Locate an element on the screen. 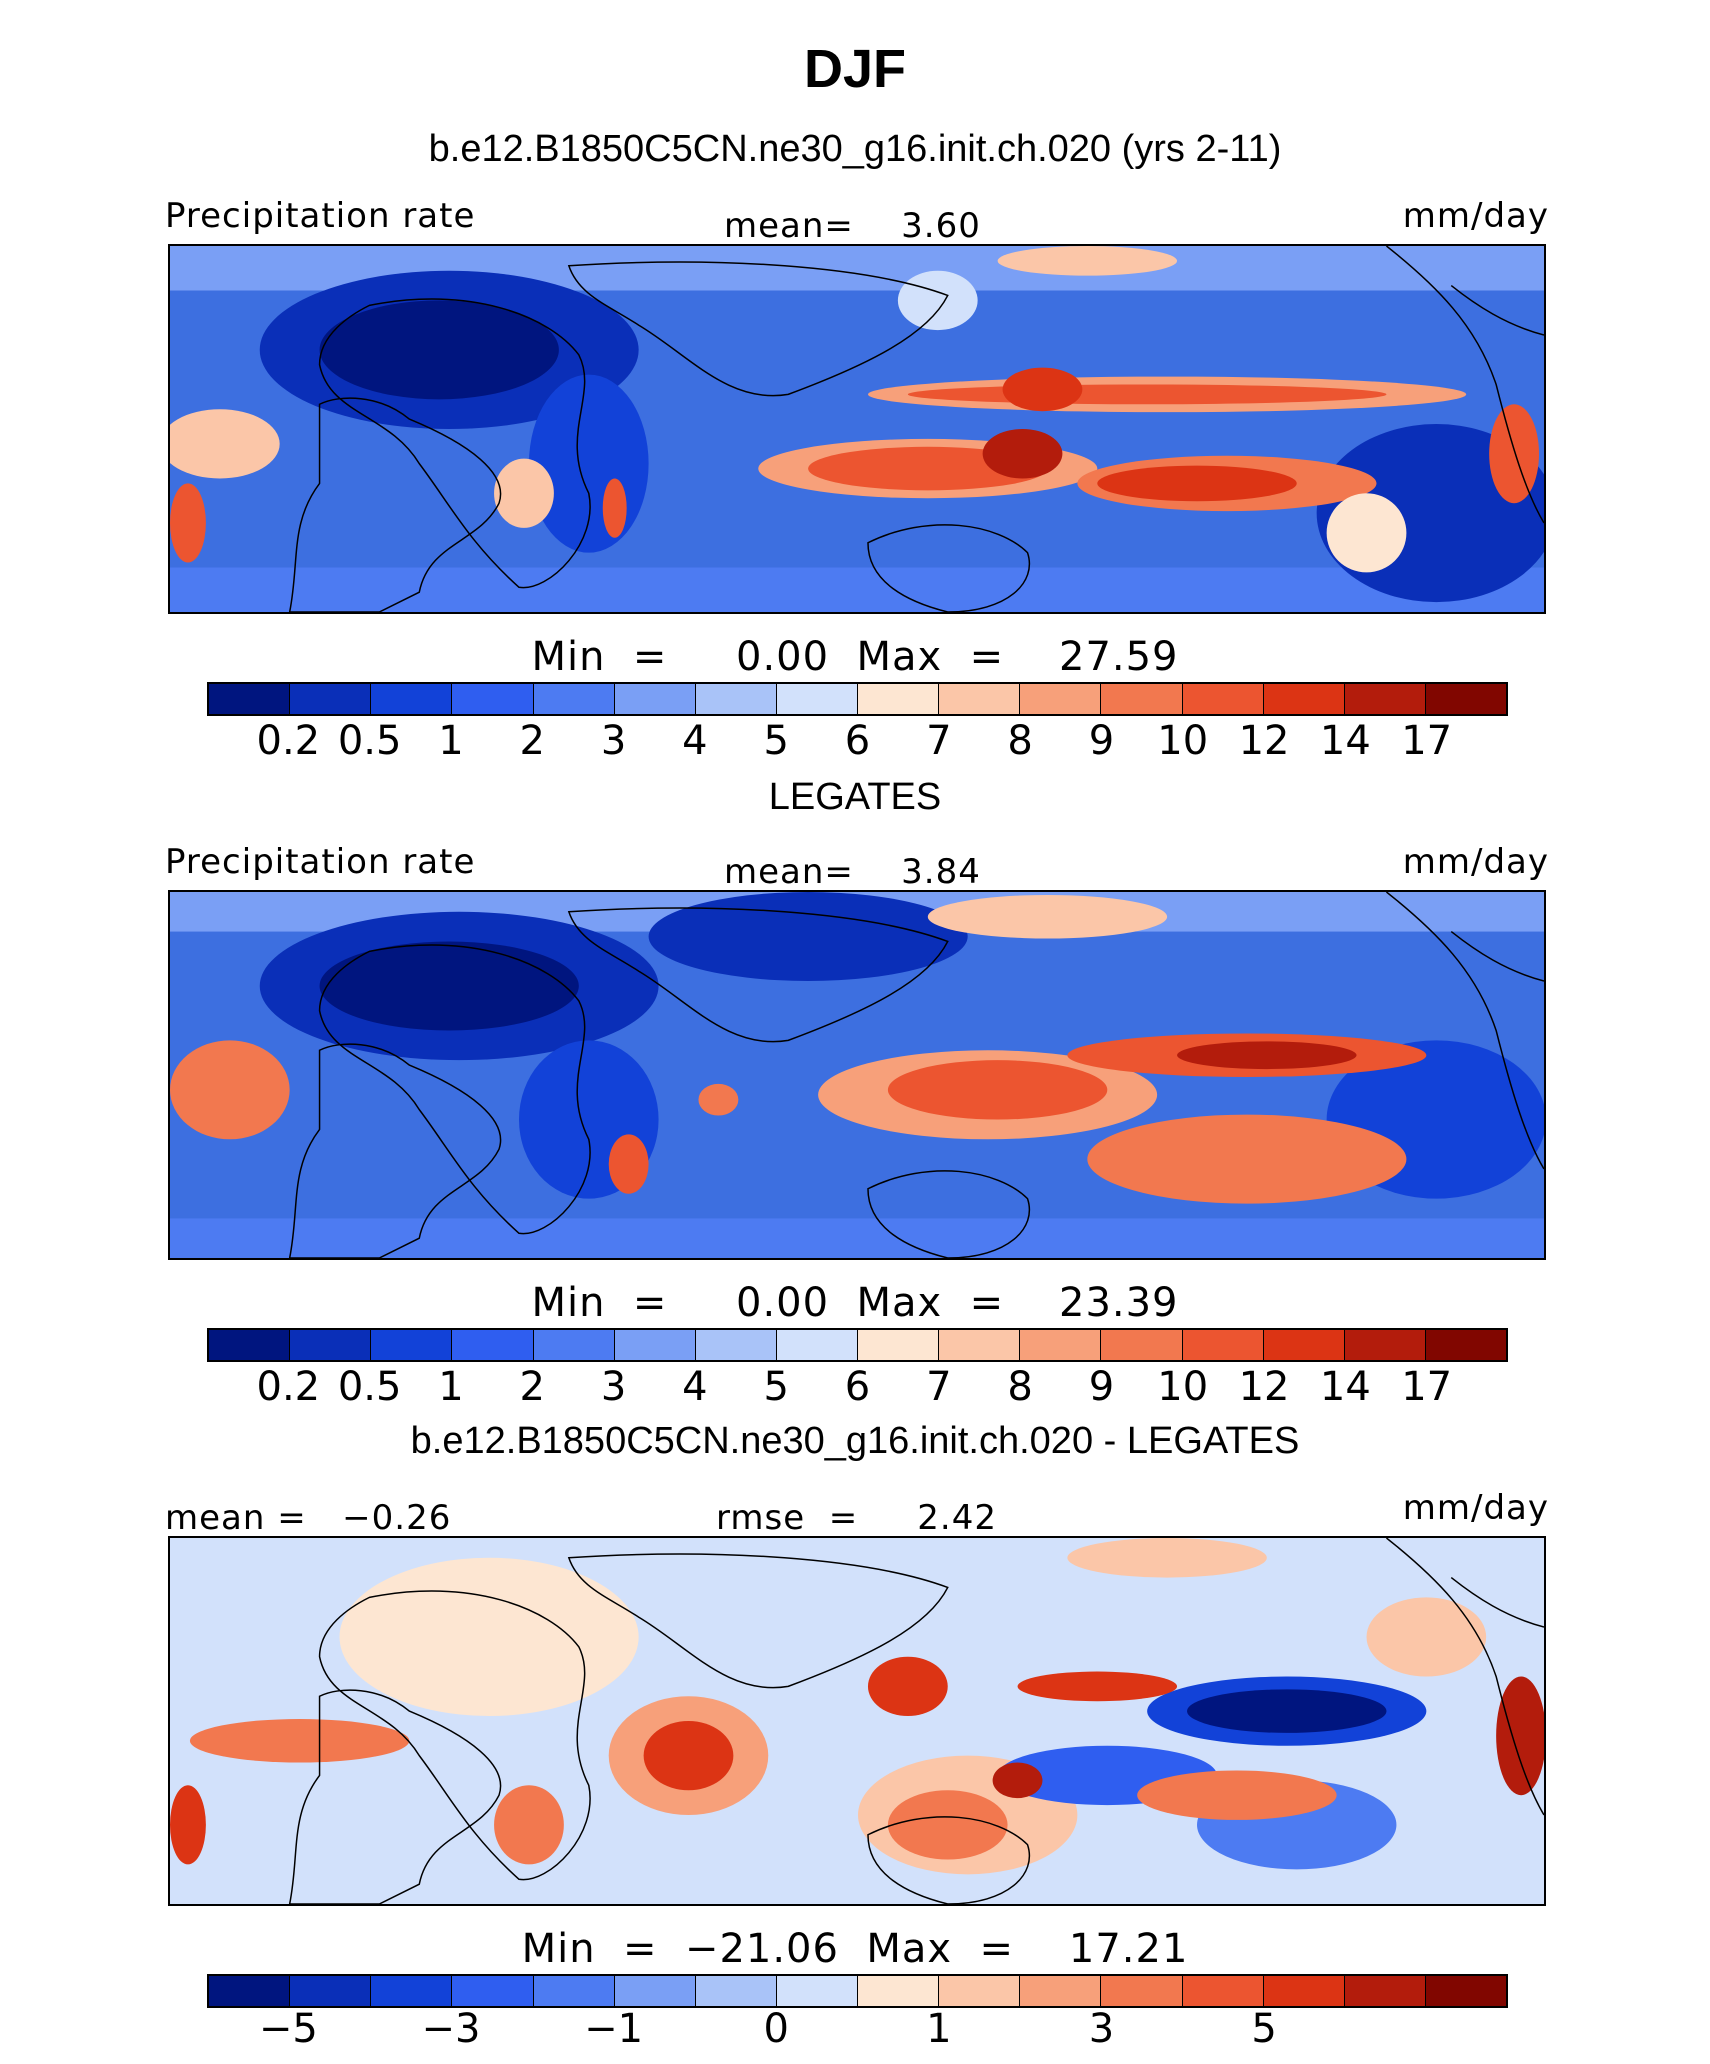  panel-3-map is located at coordinates (857, 1721).